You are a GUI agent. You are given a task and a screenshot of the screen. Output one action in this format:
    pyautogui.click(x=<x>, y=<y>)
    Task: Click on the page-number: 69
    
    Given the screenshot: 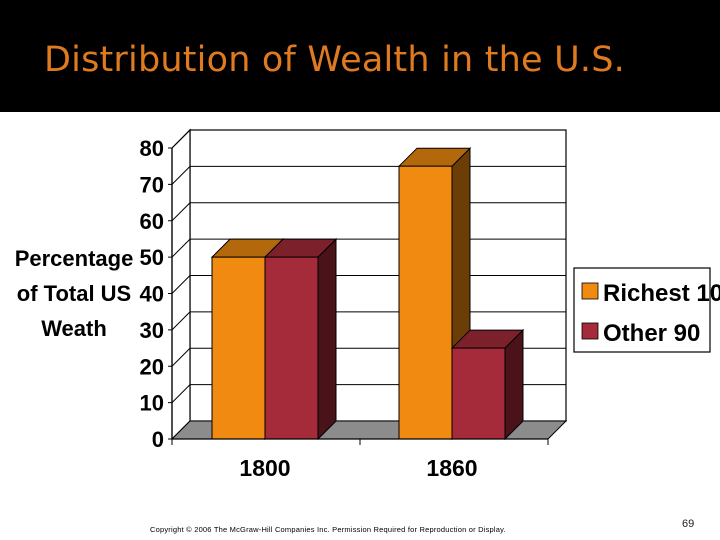 What is the action you would take?
    pyautogui.click(x=688, y=524)
    